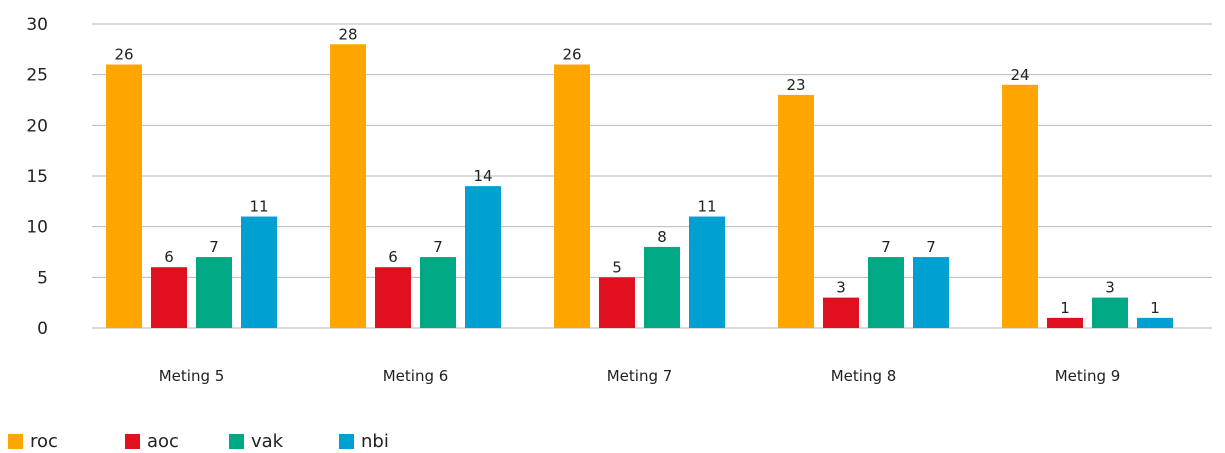  Describe the element at coordinates (1110, 288) in the screenshot. I see `data-label-vak-5: 3` at that location.